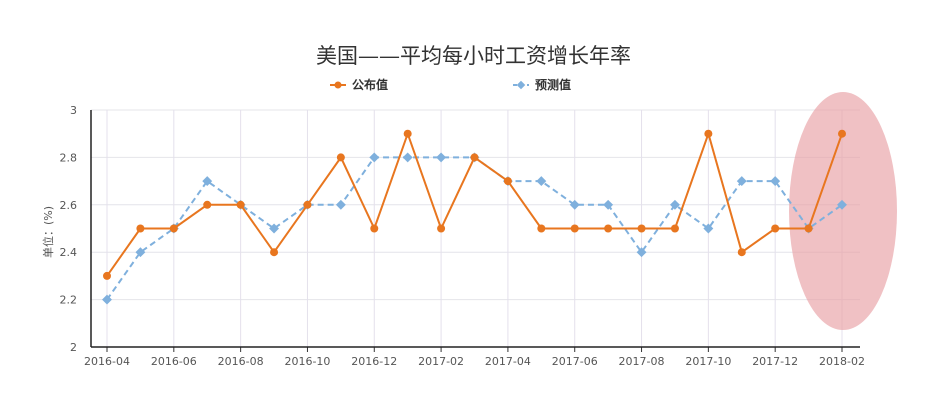 The width and height of the screenshot is (947, 401). Describe the element at coordinates (69, 205) in the screenshot. I see `y-tick-label: 2.6` at that location.